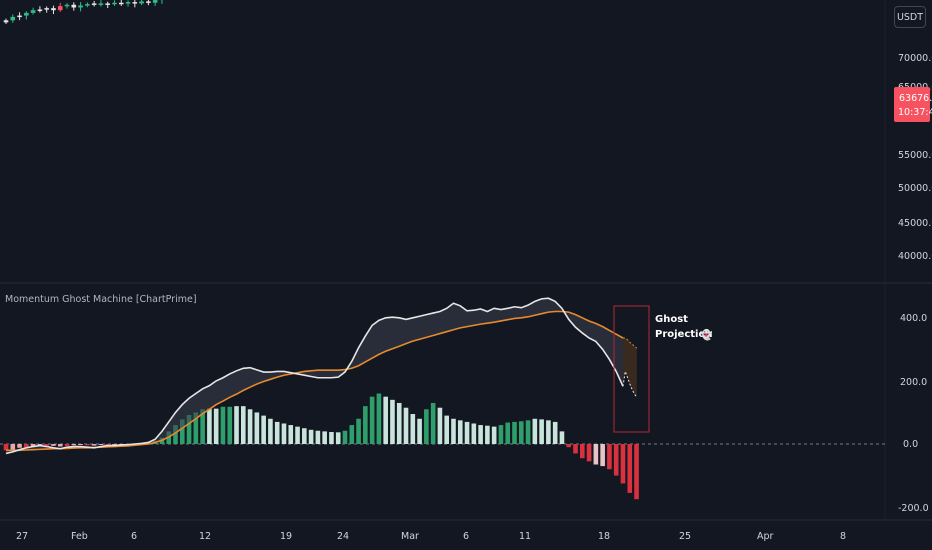  What do you see at coordinates (525, 536) in the screenshot?
I see `date-tick-11: 11` at bounding box center [525, 536].